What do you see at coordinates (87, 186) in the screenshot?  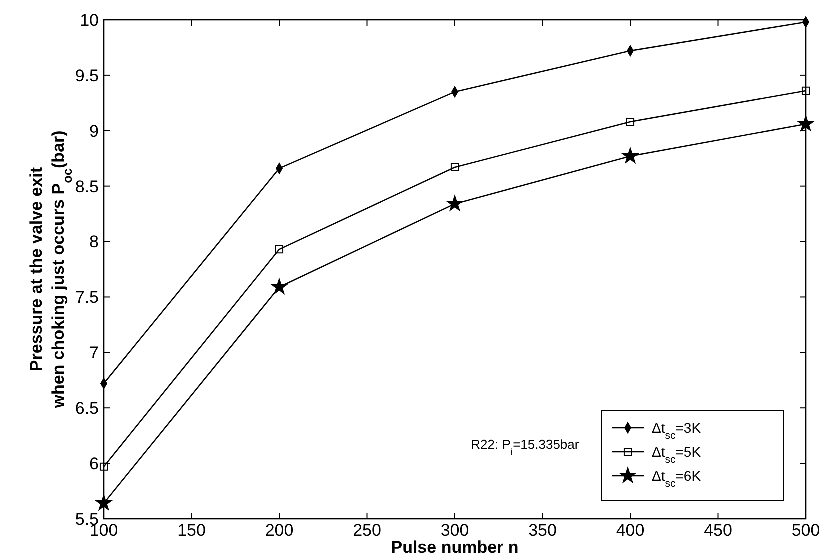 I see `y-tick-label: 8.5` at bounding box center [87, 186].